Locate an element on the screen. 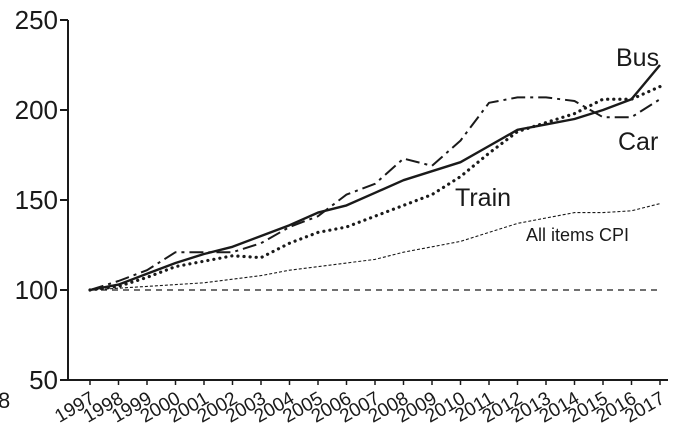 This screenshot has height=432, width=682. y-tick-layer: 50 100 150 200 250 is located at coordinates (41, 200).